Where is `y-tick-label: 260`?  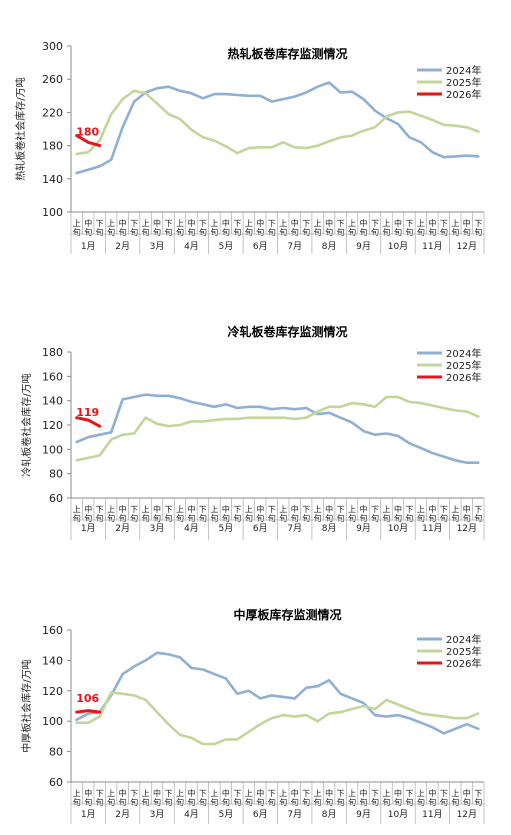
y-tick-label: 260 is located at coordinates (52, 79).